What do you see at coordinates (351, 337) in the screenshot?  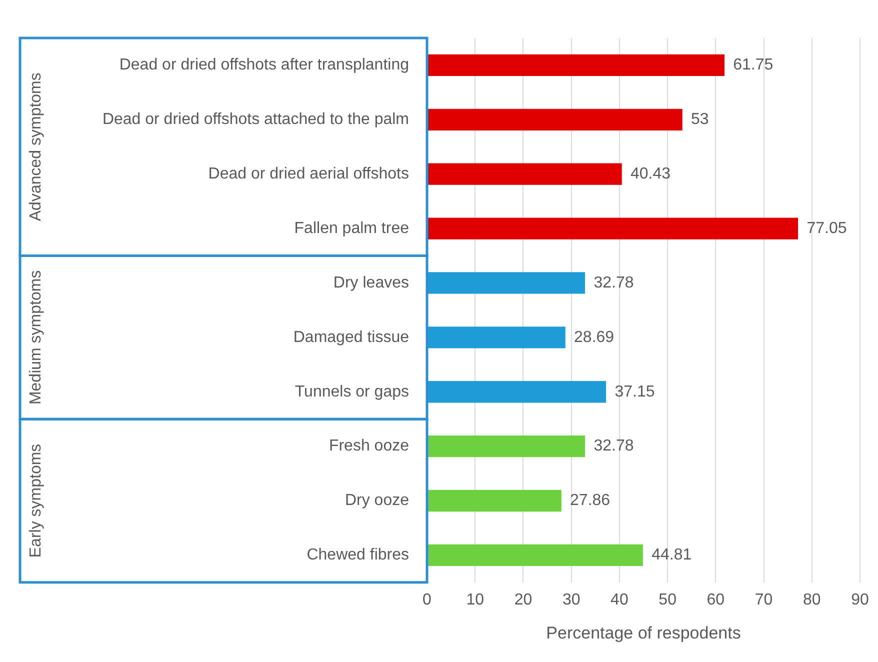 I see `y-tick-label: Damaged tissue` at bounding box center [351, 337].